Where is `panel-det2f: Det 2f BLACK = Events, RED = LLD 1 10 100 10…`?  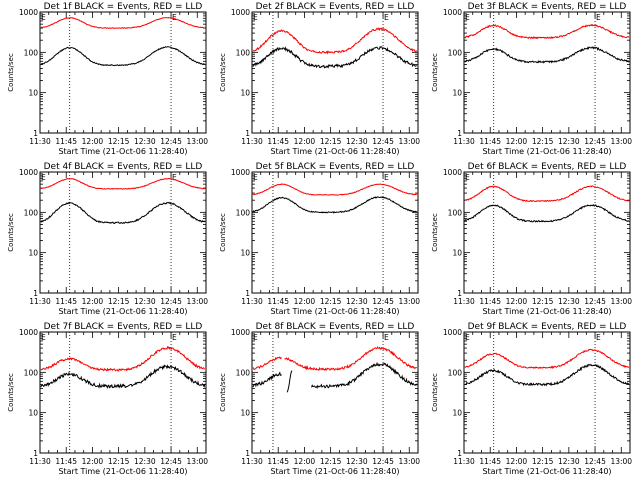 panel-det2f: Det 2f BLACK = Events, RED = LLD 1 10 100 10… is located at coordinates (319, 79).